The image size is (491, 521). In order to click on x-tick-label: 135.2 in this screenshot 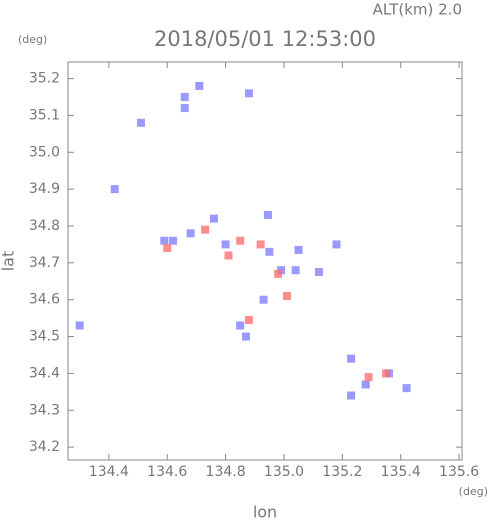, I will do `click(342, 472)`.